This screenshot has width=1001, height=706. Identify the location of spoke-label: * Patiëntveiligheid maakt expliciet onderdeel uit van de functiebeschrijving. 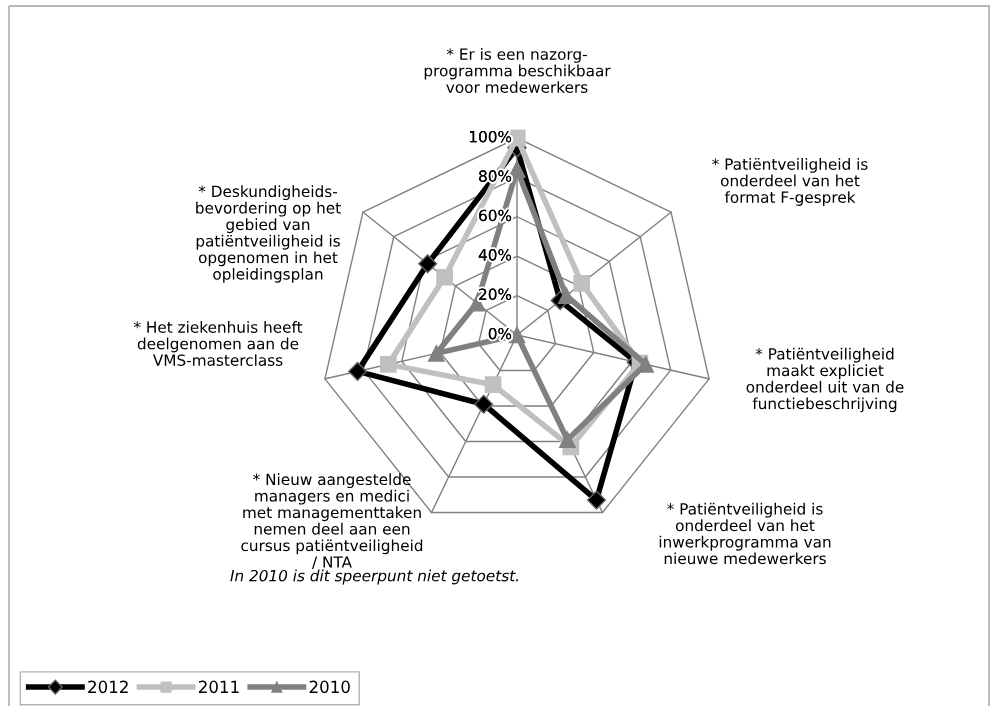
(825, 380).